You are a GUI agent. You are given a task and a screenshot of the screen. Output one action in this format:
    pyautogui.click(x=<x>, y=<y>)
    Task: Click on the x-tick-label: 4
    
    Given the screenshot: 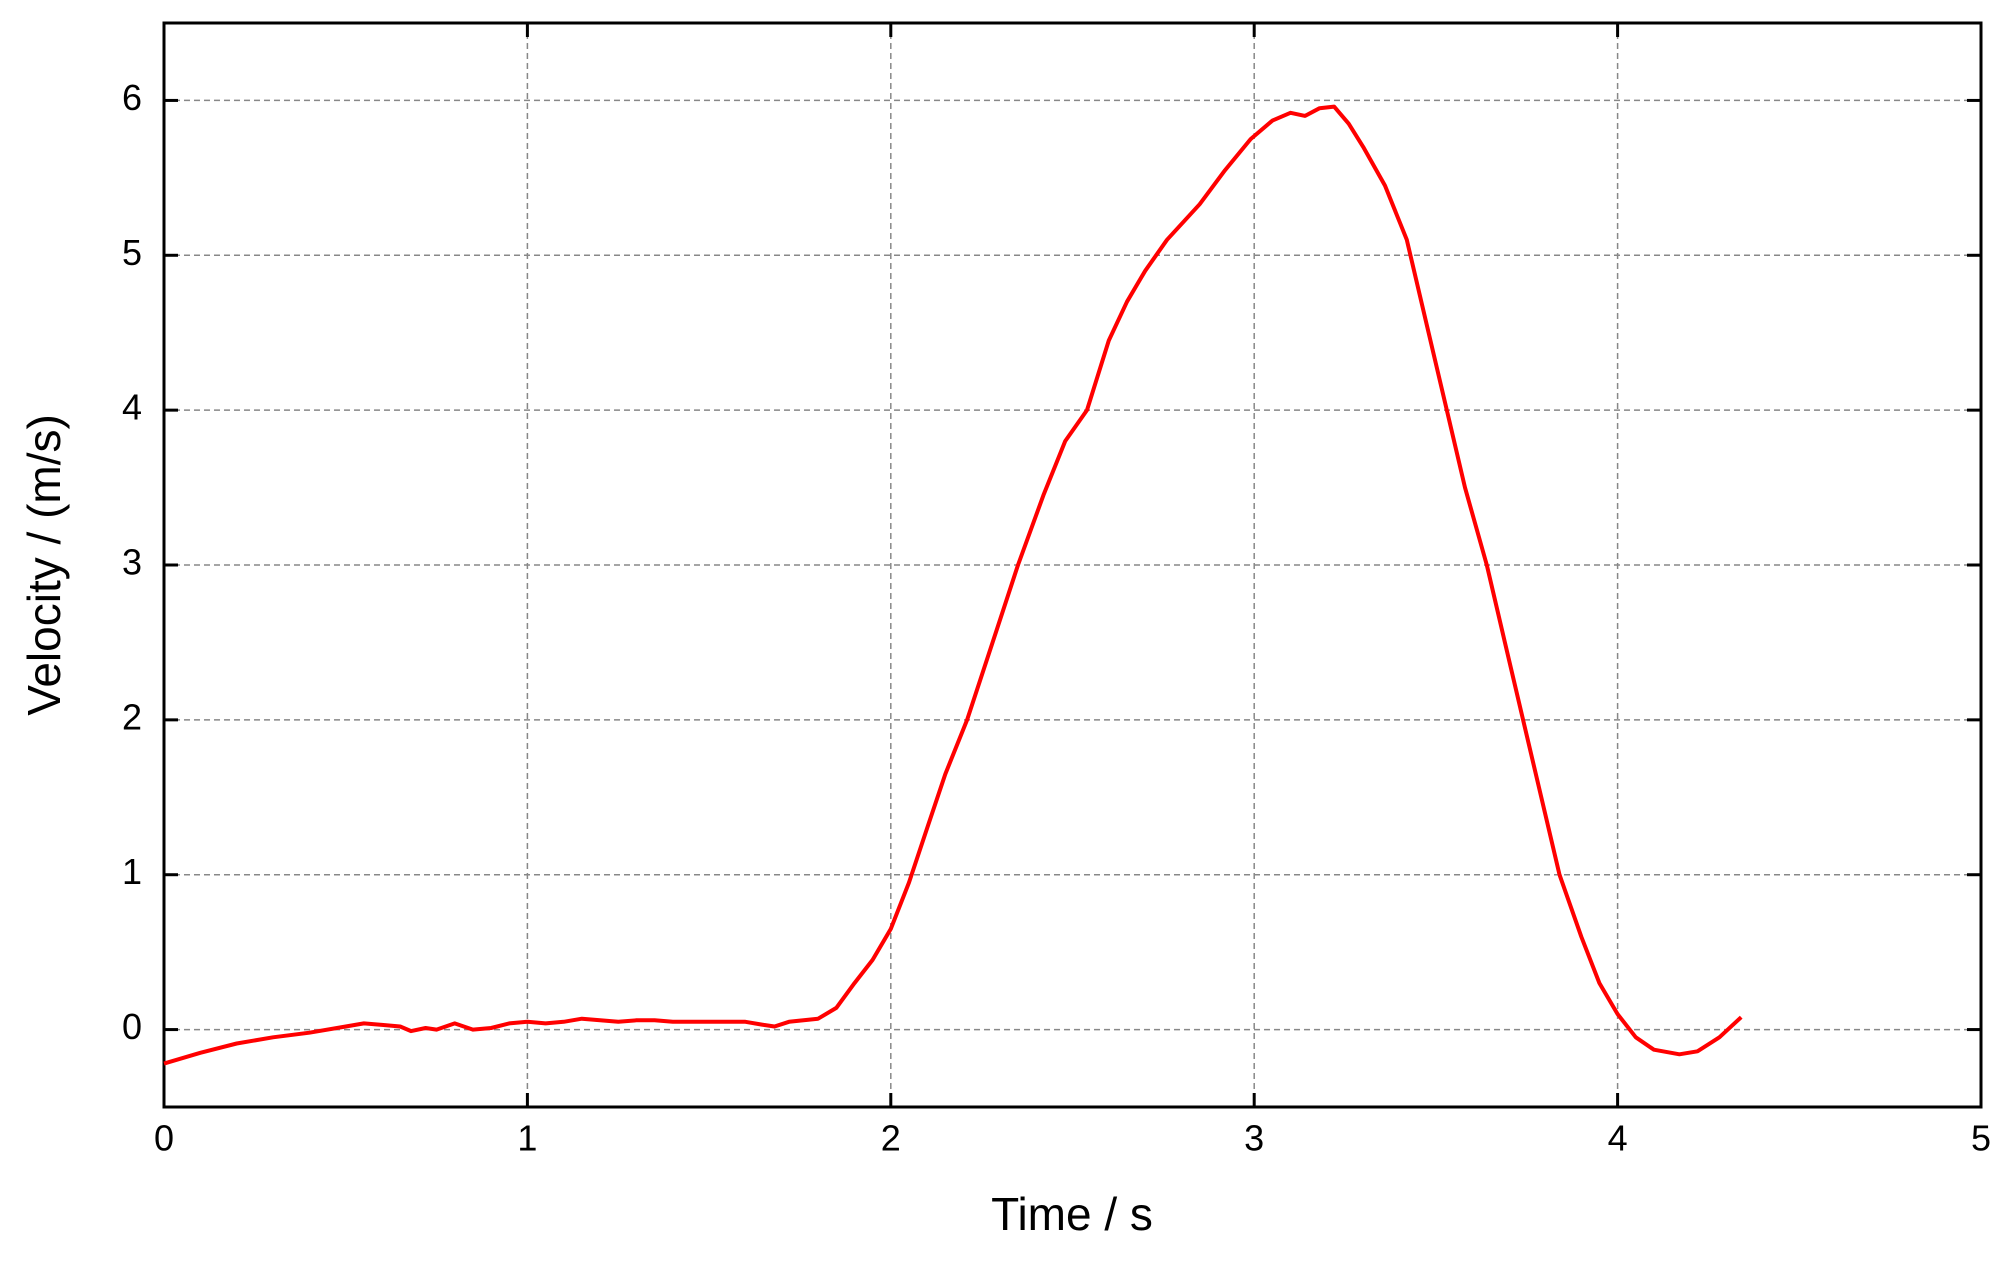 What is the action you would take?
    pyautogui.click(x=1618, y=1138)
    